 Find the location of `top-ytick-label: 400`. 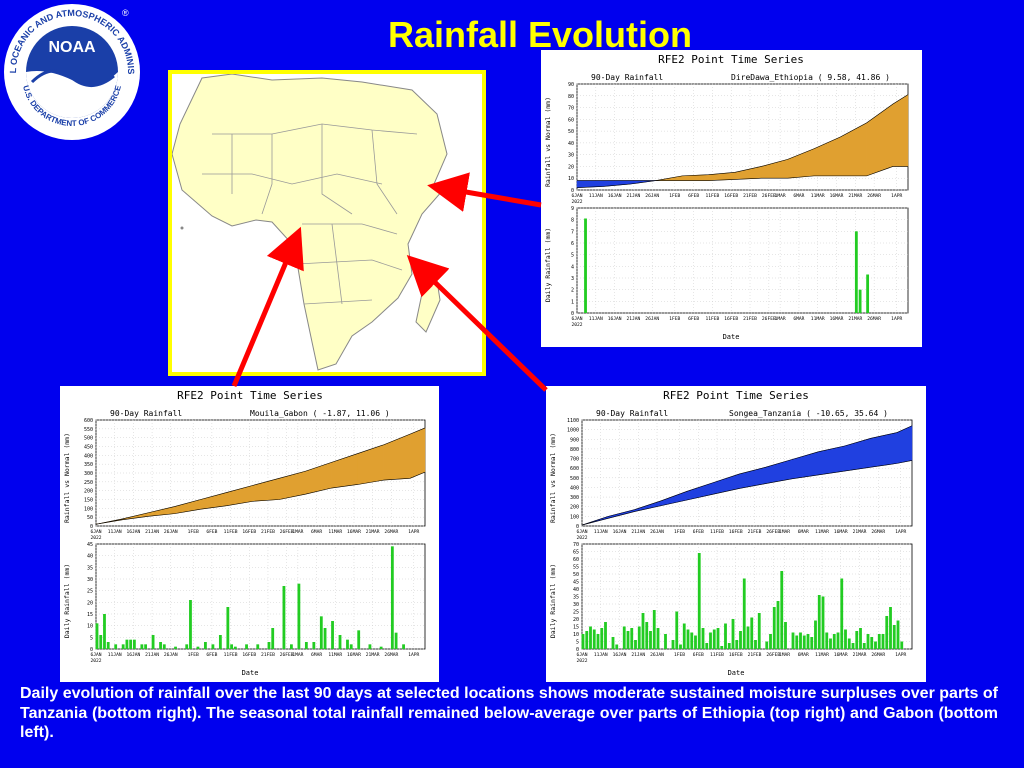

top-ytick-label: 400 is located at coordinates (88, 456).